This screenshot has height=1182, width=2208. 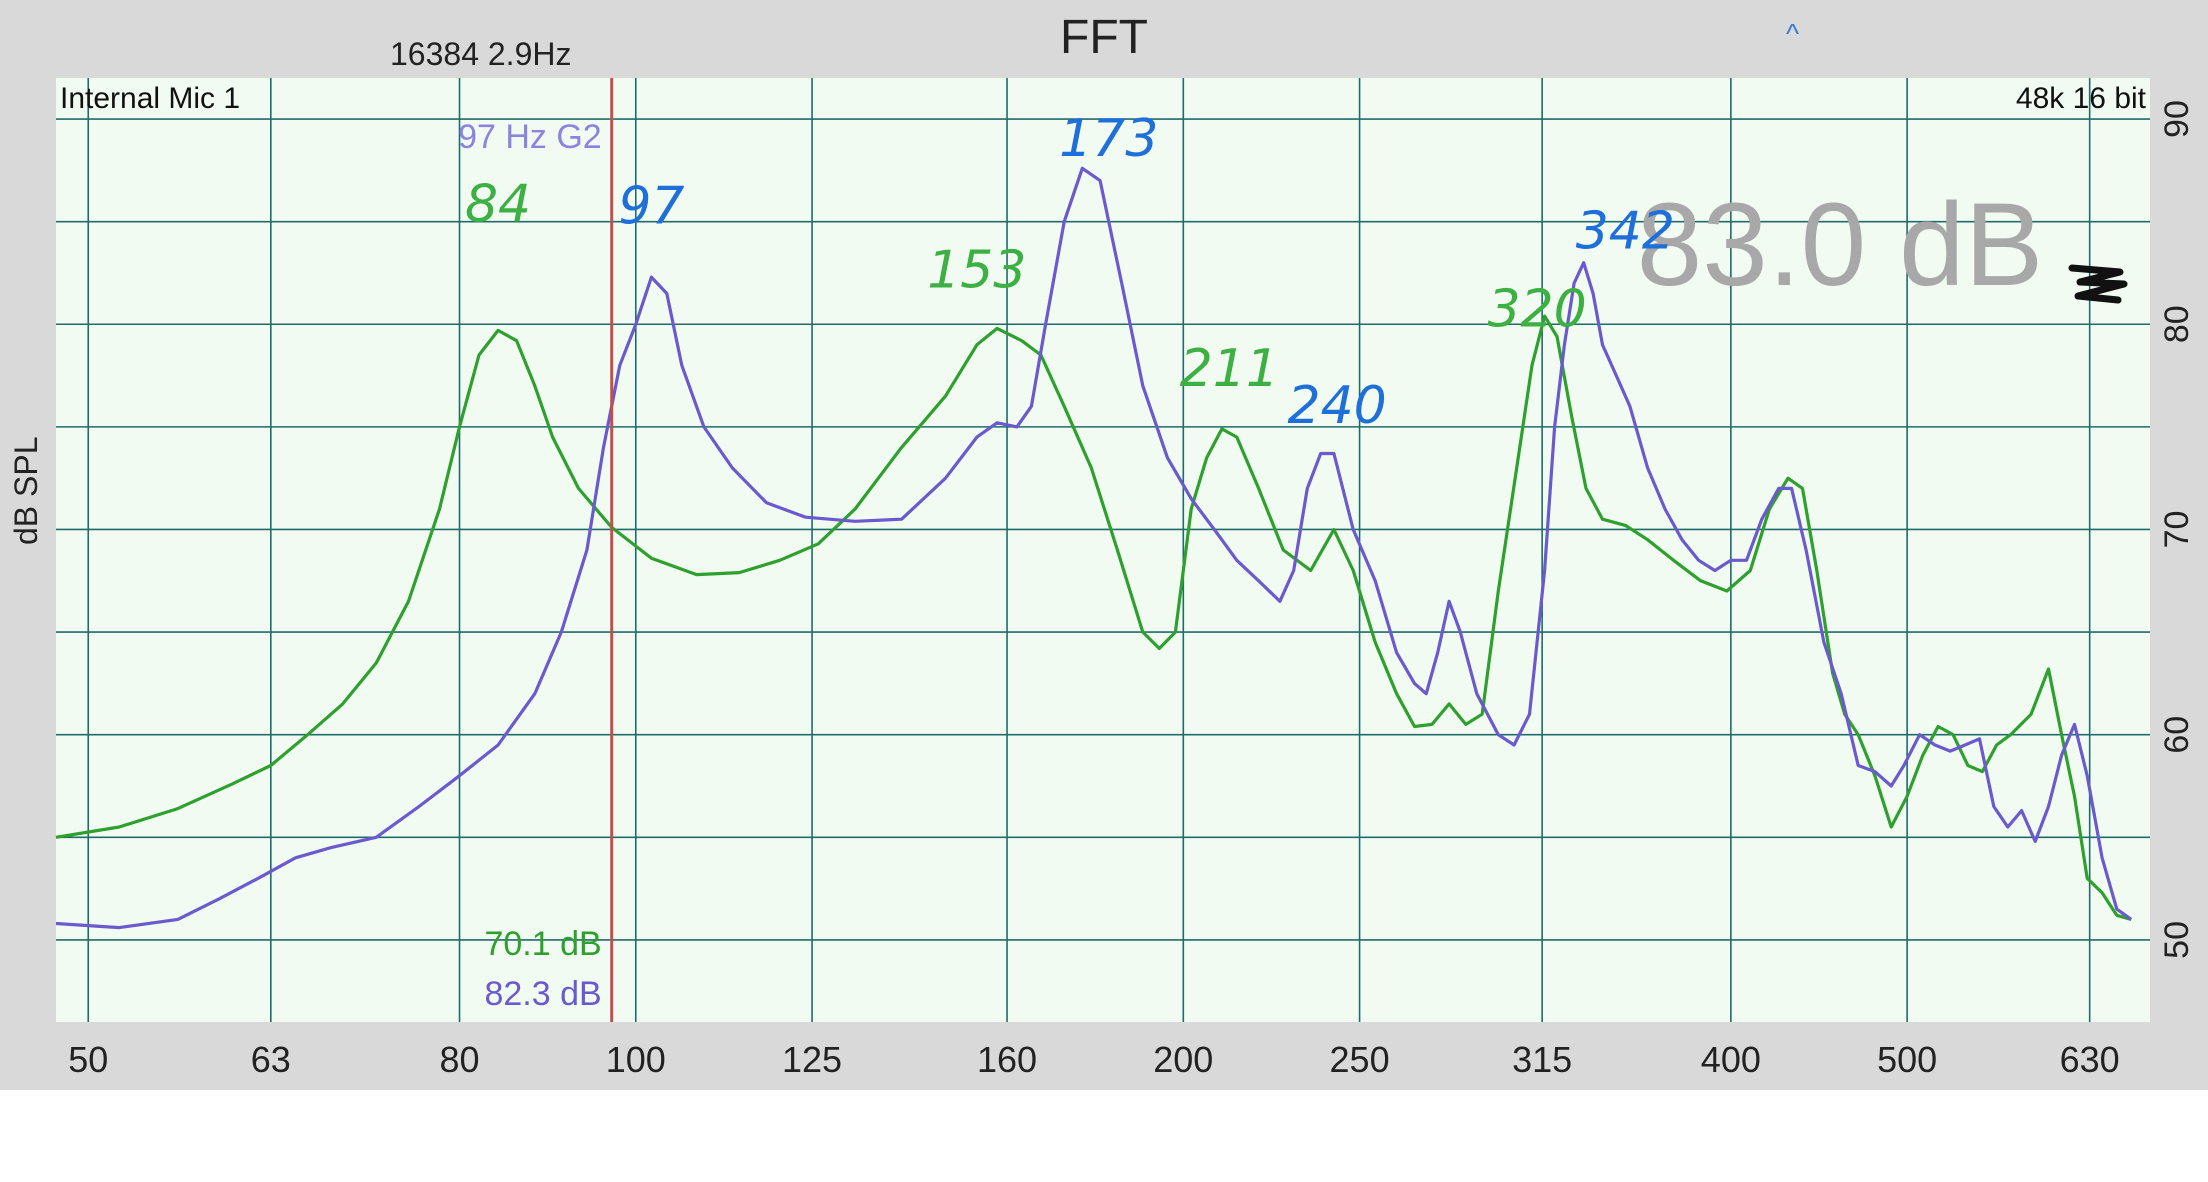 I want to click on y-tick-label: 80, so click(x=2177, y=324).